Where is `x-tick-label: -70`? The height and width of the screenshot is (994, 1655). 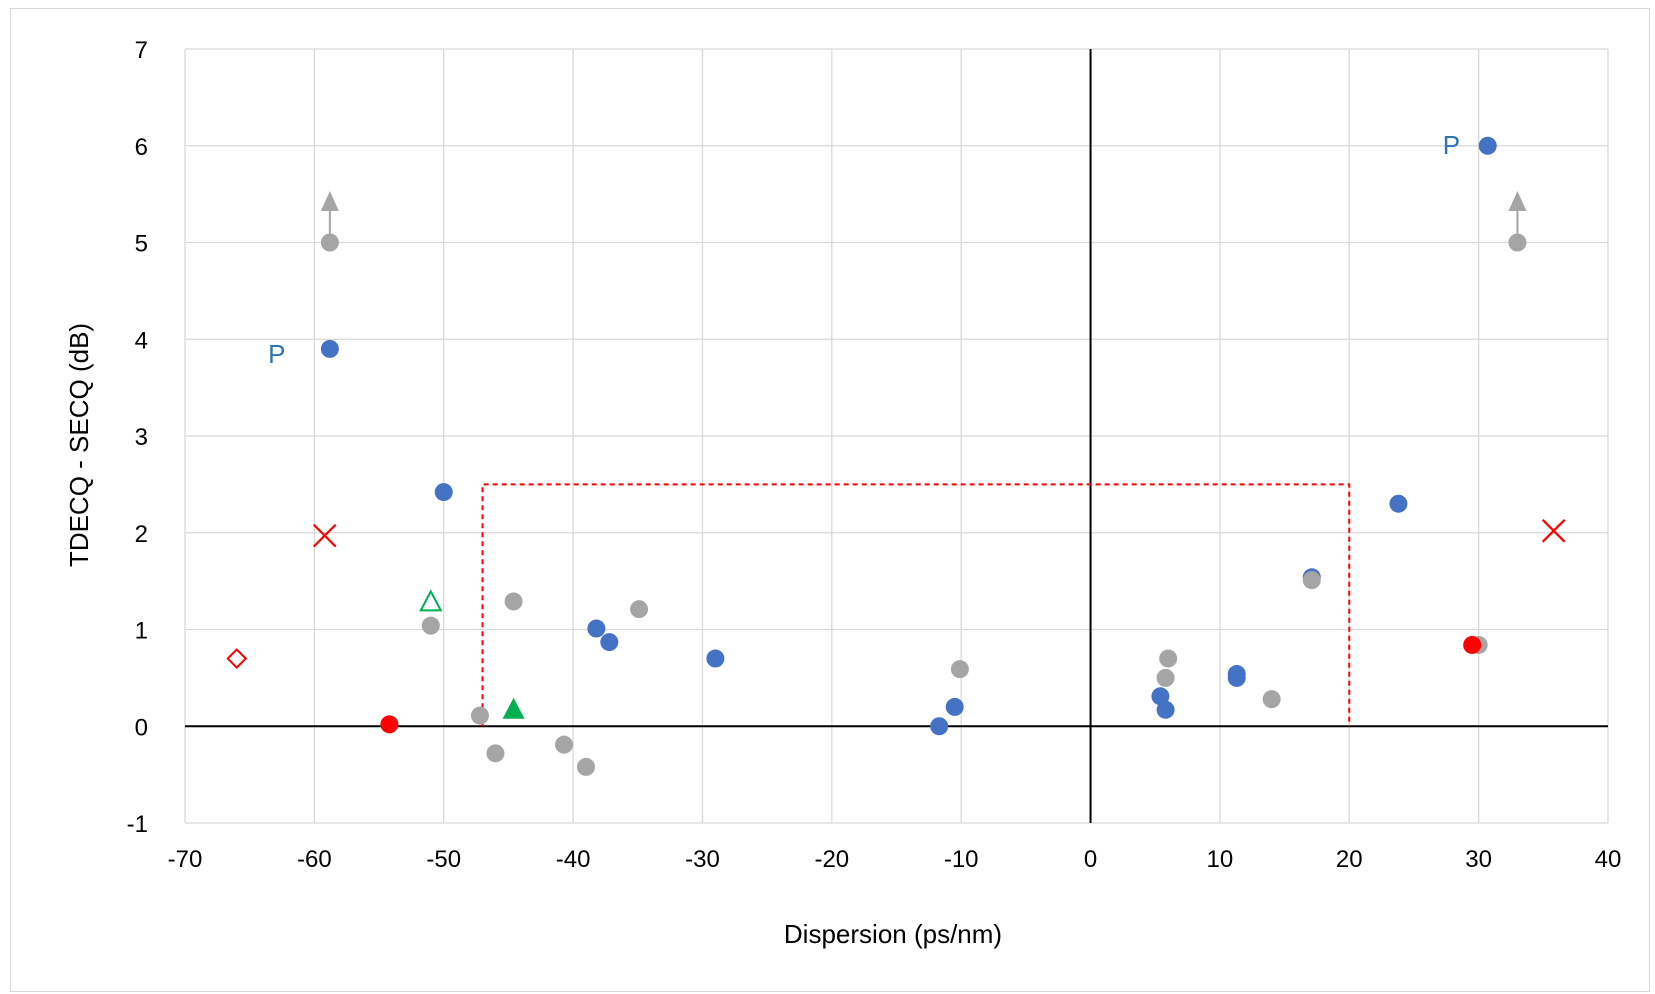
x-tick-label: -70 is located at coordinates (185, 859).